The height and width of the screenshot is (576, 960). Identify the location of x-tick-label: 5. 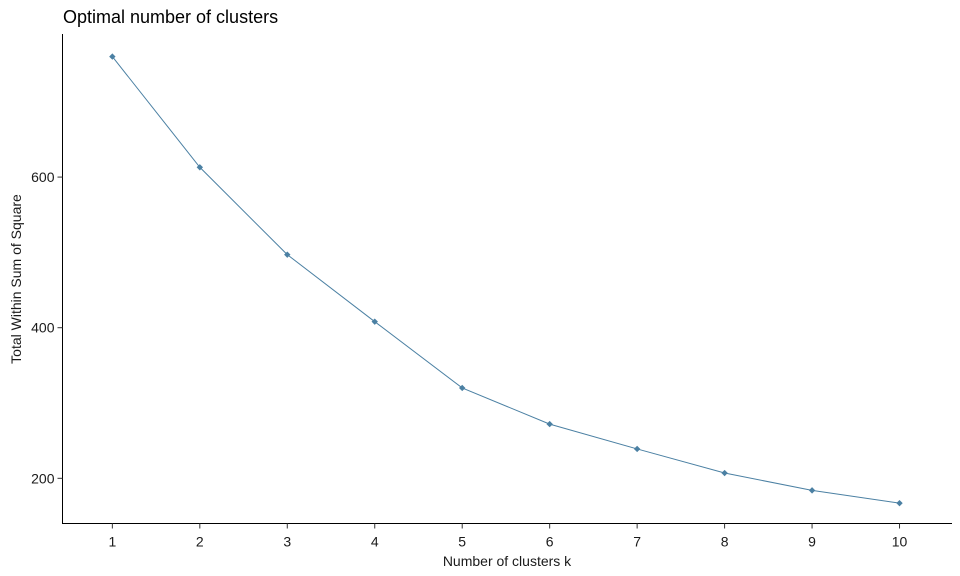
(462, 542).